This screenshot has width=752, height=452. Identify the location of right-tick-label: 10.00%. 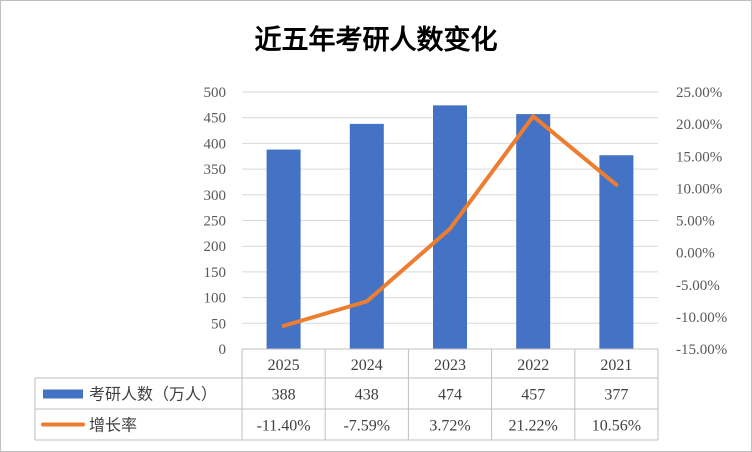
(699, 189).